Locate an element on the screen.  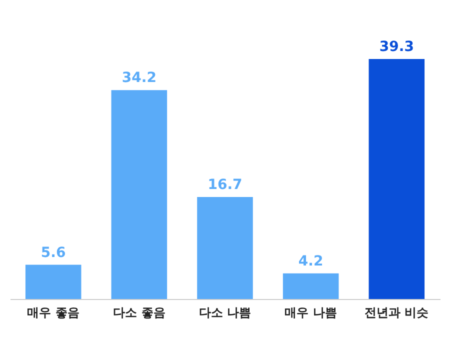
data-label: 39.3 is located at coordinates (396, 47).